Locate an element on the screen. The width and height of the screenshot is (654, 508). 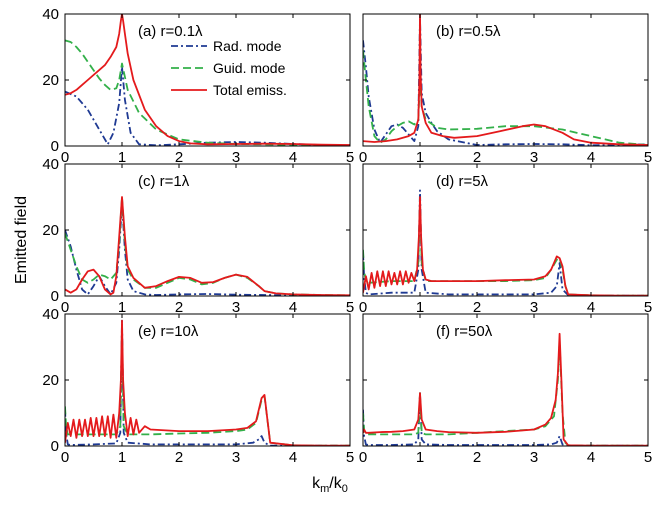
panel-d-xtick-label: 1 is located at coordinates (420, 307).